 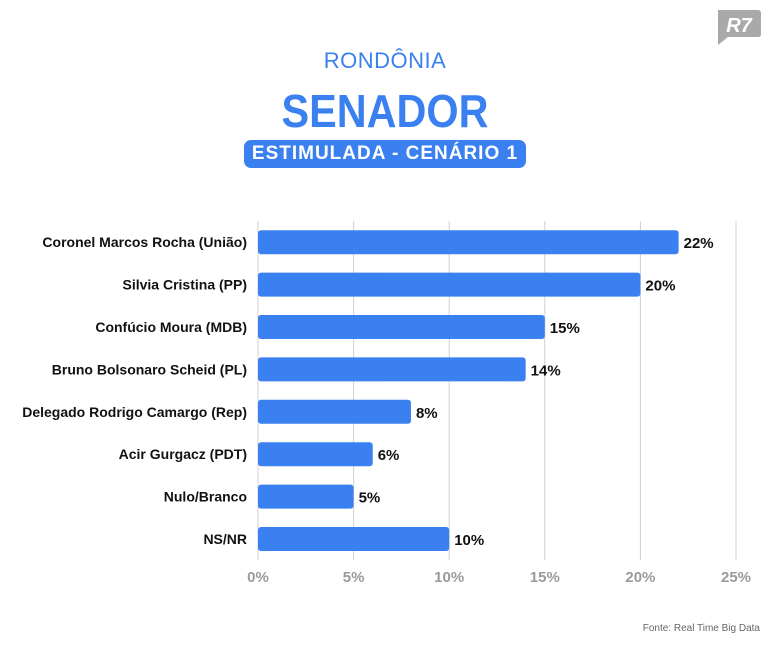 I want to click on data-label: 20%, so click(x=660, y=286).